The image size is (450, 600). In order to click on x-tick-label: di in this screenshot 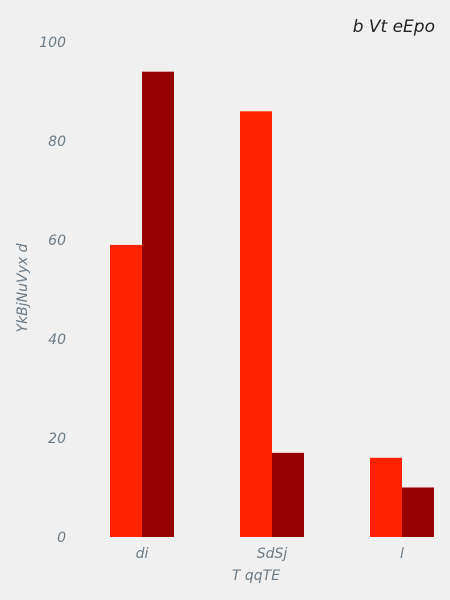, I will do `click(142, 554)`.